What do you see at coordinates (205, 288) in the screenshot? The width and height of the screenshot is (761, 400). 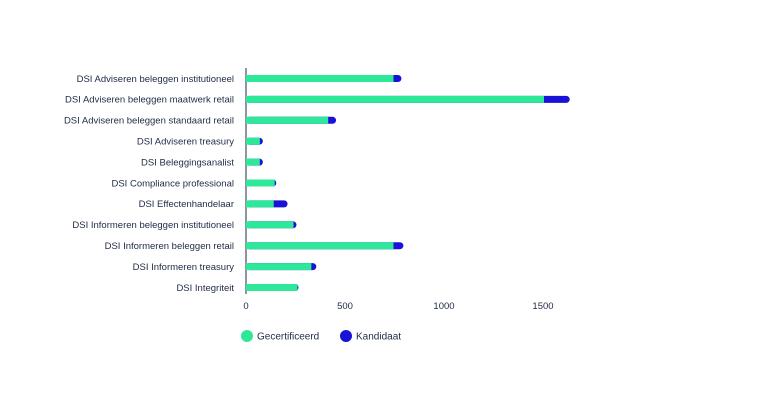 I see `category-label: DSI Integriteit` at bounding box center [205, 288].